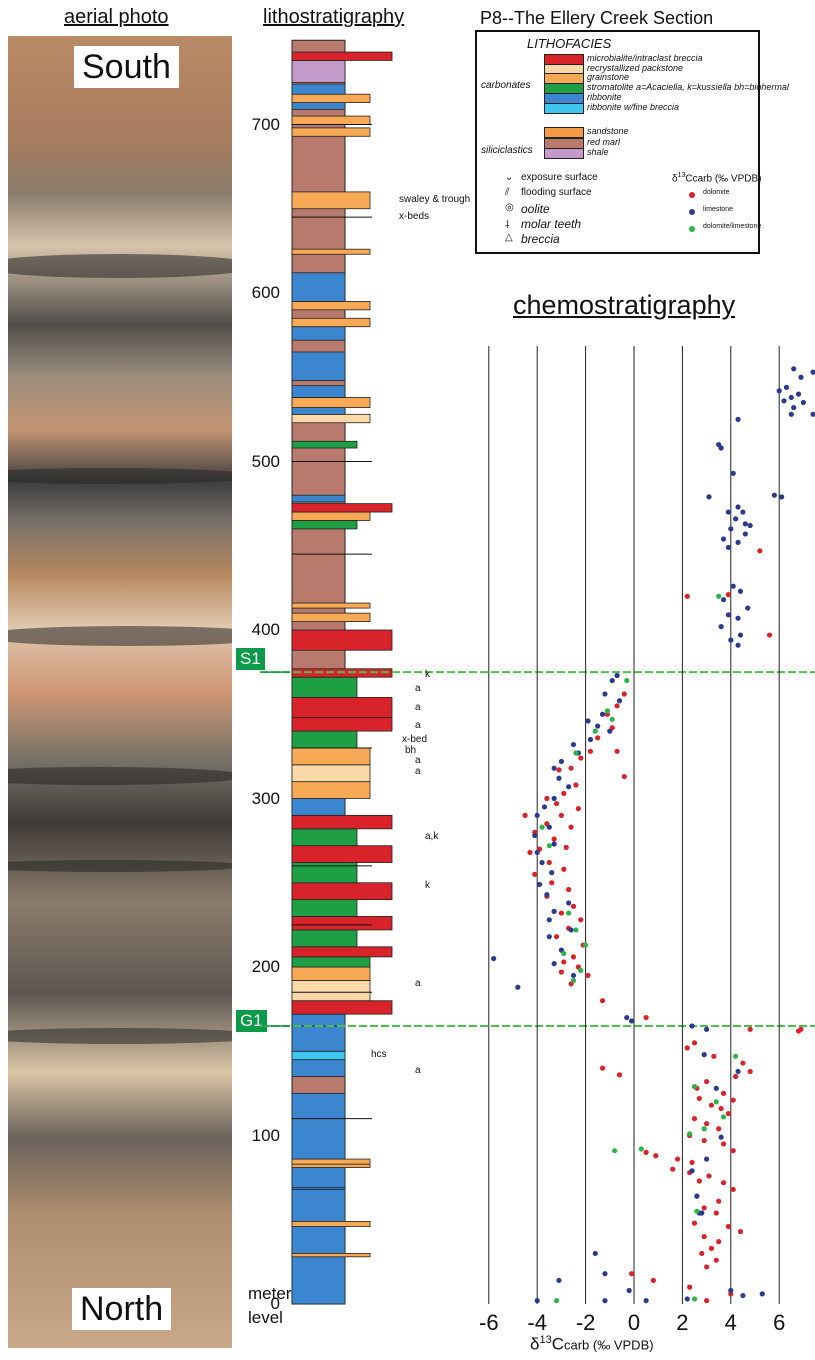  Describe the element at coordinates (265, 1135) in the screenshot. I see `meter-tick-100: 100` at that location.